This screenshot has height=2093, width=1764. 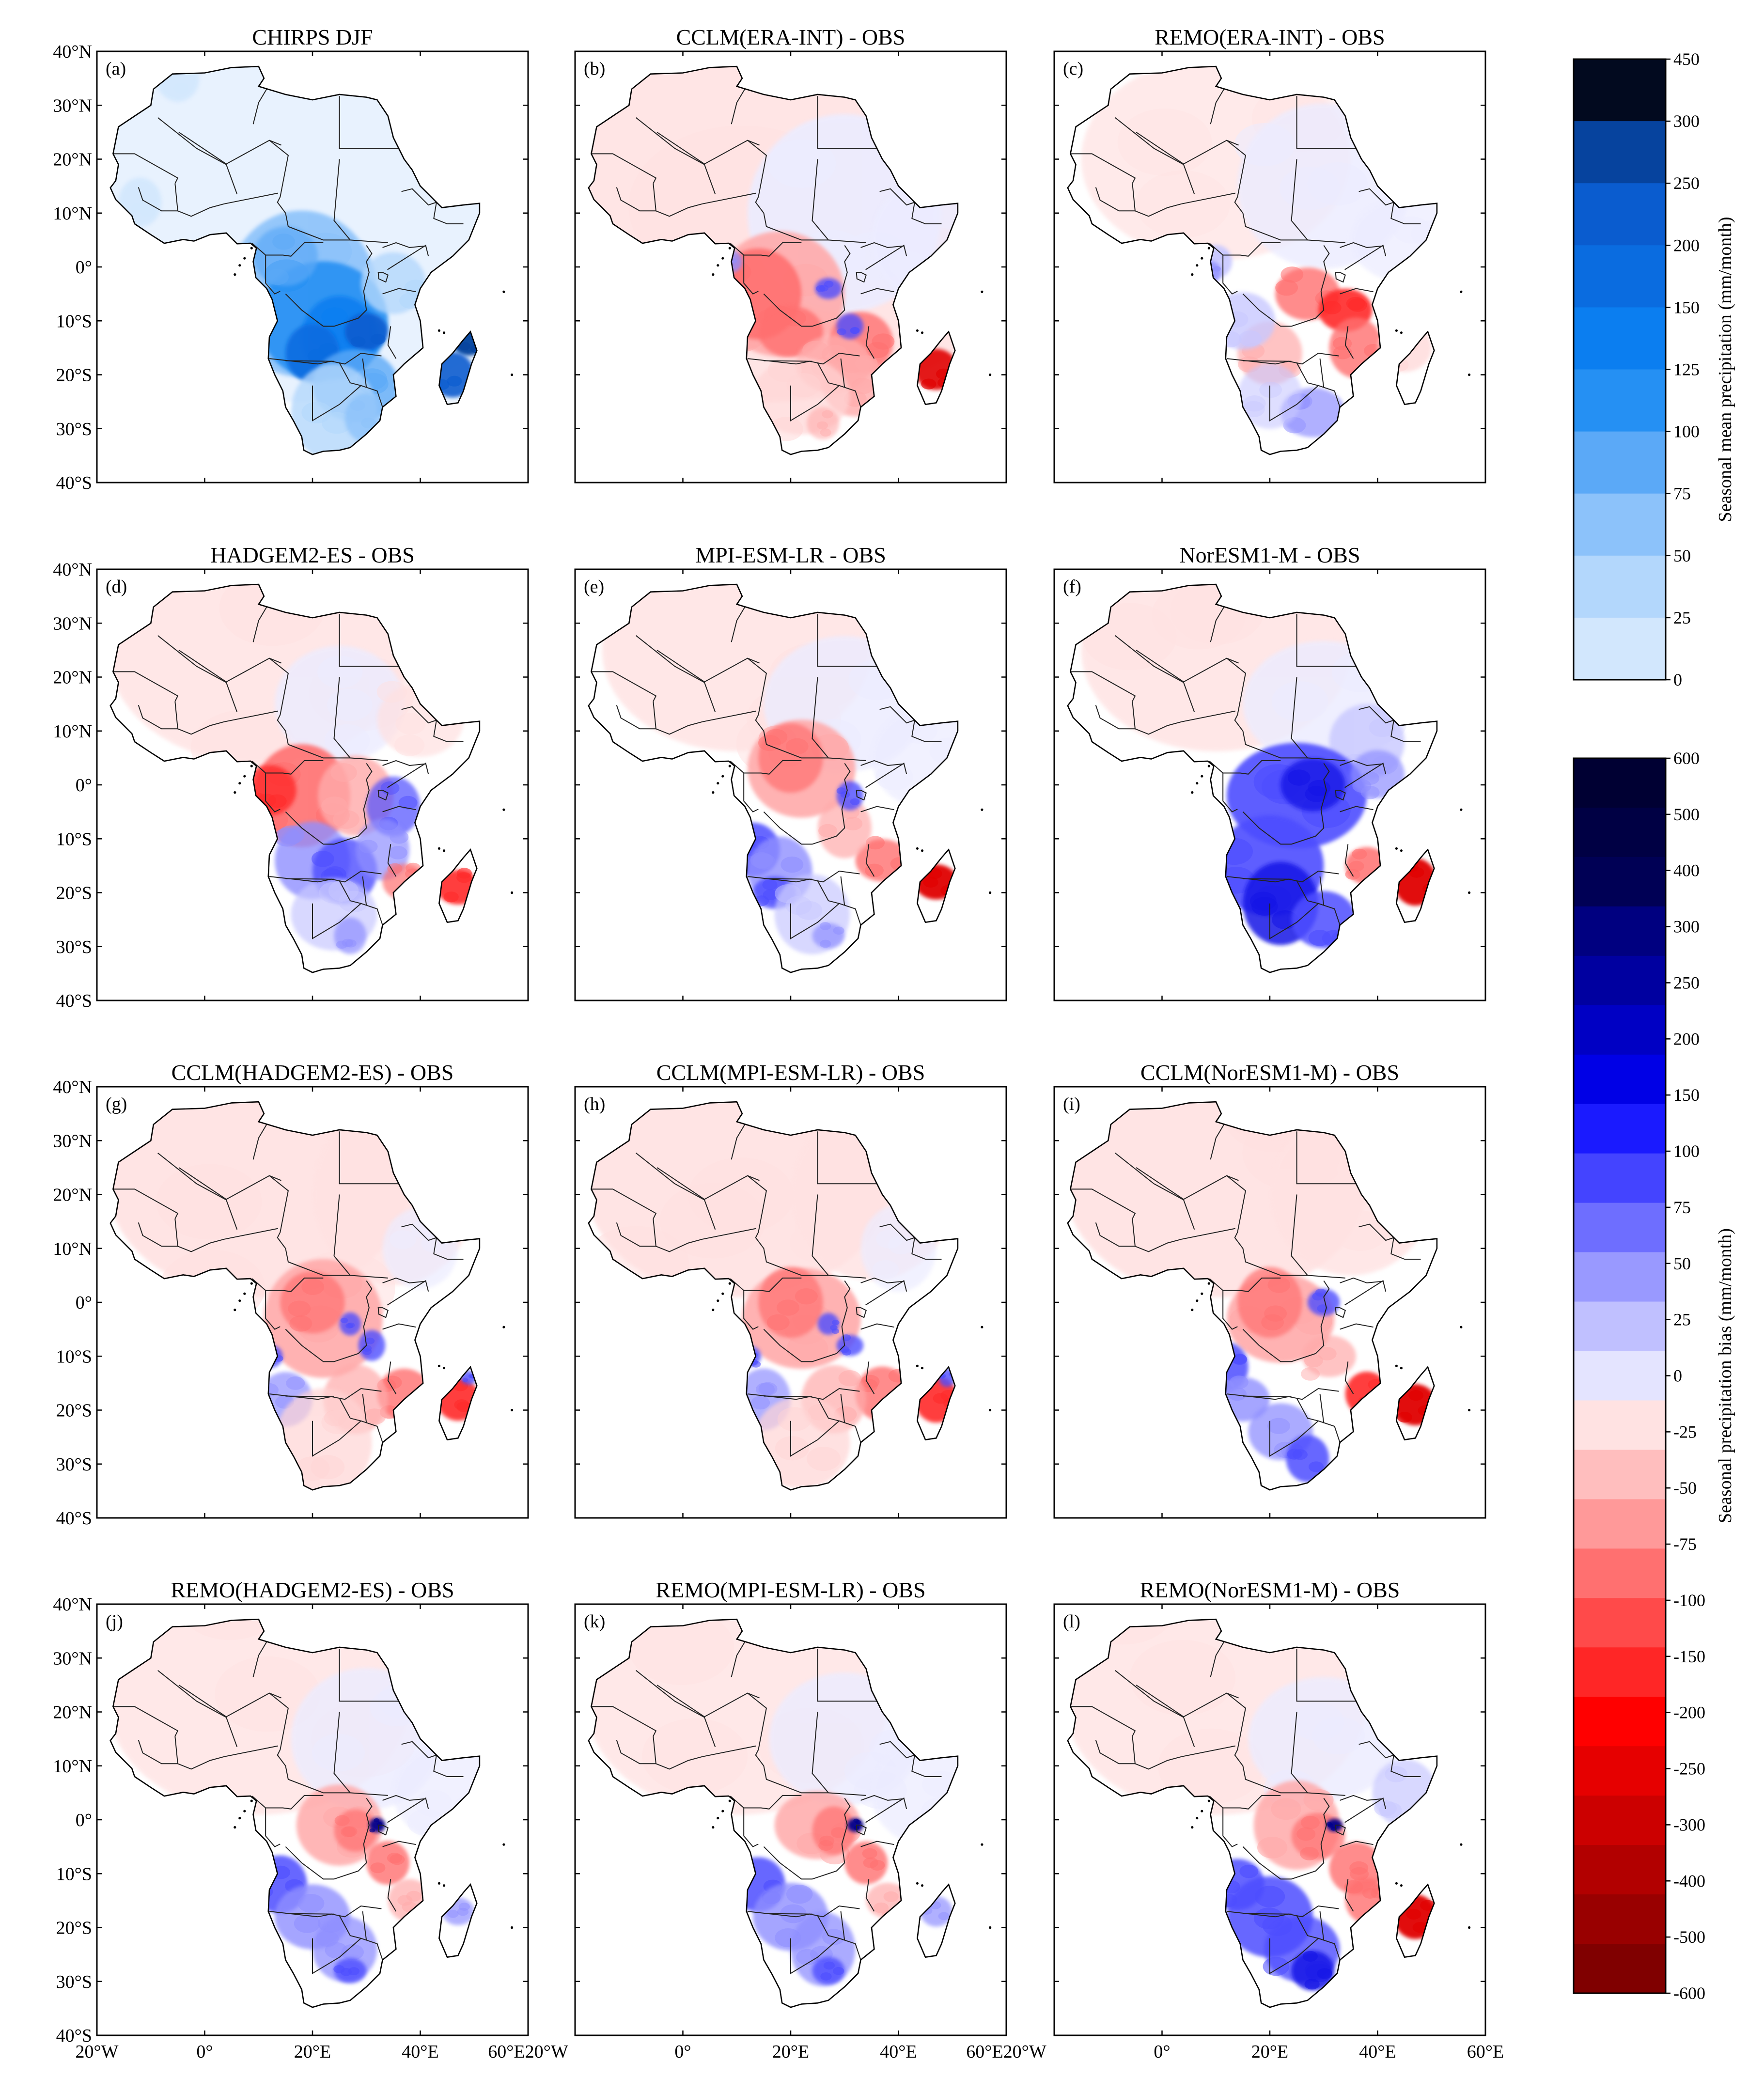 What do you see at coordinates (1725, 1375) in the screenshot?
I see `colorbar-title: Seasonal precipitation bias (mm/month)` at bounding box center [1725, 1375].